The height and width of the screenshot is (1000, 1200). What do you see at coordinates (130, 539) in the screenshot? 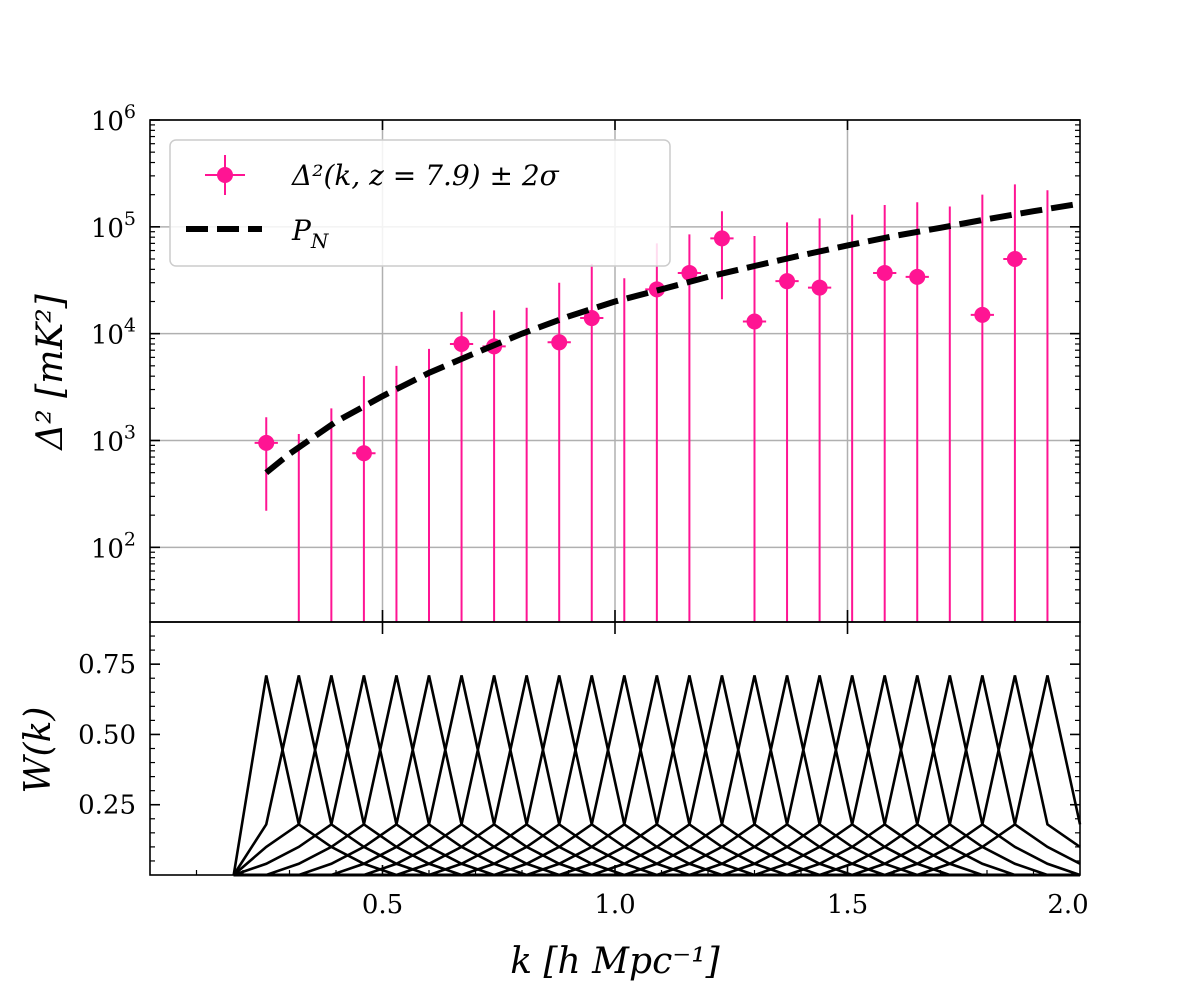
I see `tick-exponent: 2` at bounding box center [130, 539].